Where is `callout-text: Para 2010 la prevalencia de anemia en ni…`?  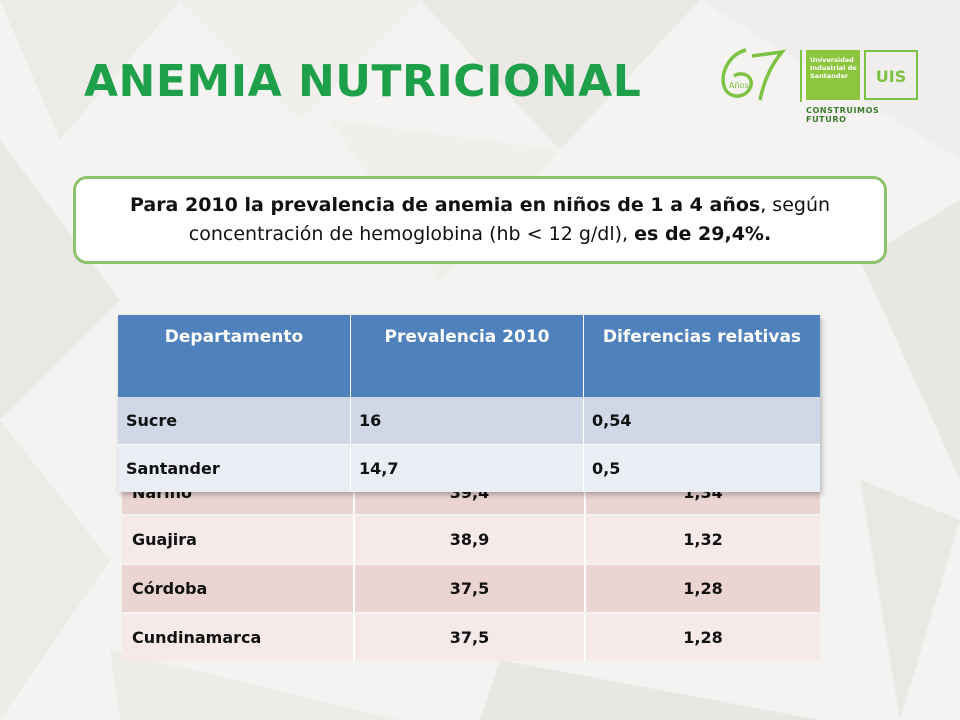
callout-text: Para 2010 la prevalencia de anemia en ni… is located at coordinates (480, 220).